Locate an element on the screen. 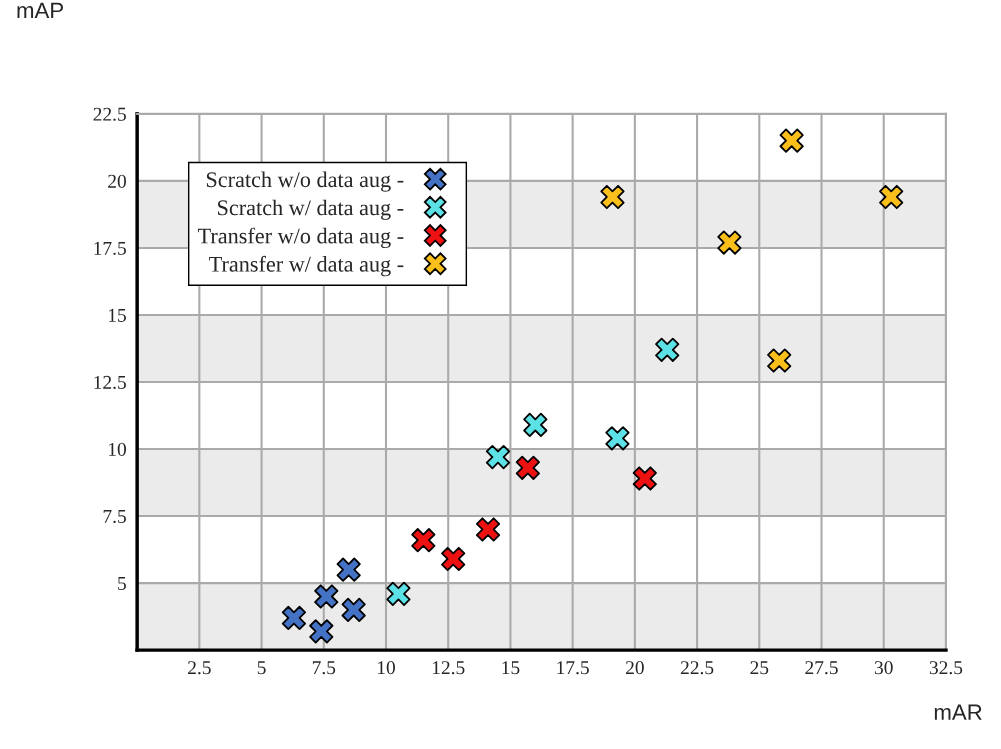 The image size is (1001, 749). x-tick-label: 30 is located at coordinates (883, 668).